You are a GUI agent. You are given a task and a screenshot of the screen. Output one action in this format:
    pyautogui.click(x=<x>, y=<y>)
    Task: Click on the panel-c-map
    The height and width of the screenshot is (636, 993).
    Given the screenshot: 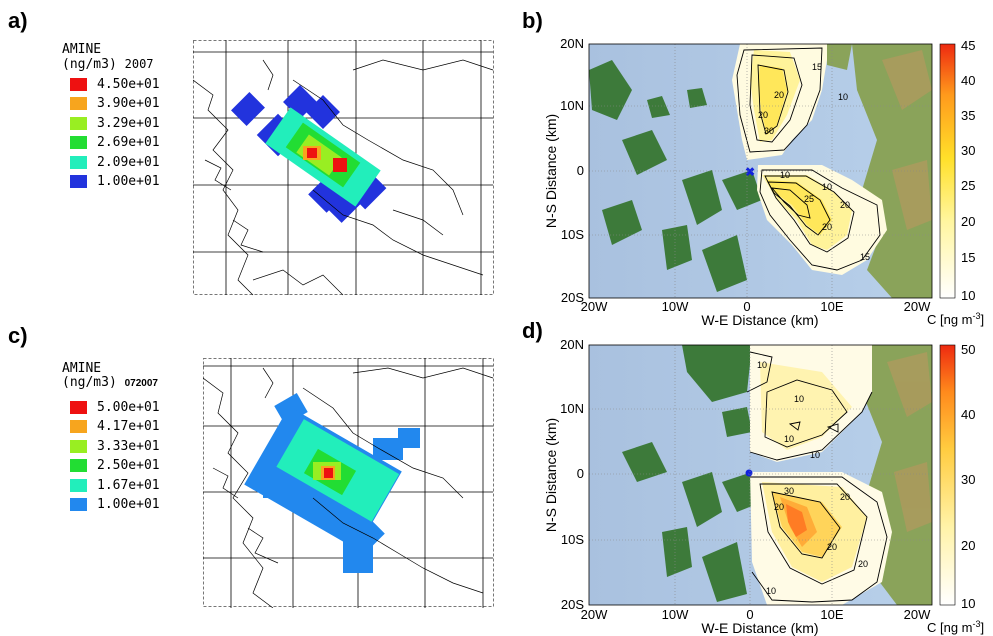 What is the action you would take?
    pyautogui.click(x=348, y=483)
    